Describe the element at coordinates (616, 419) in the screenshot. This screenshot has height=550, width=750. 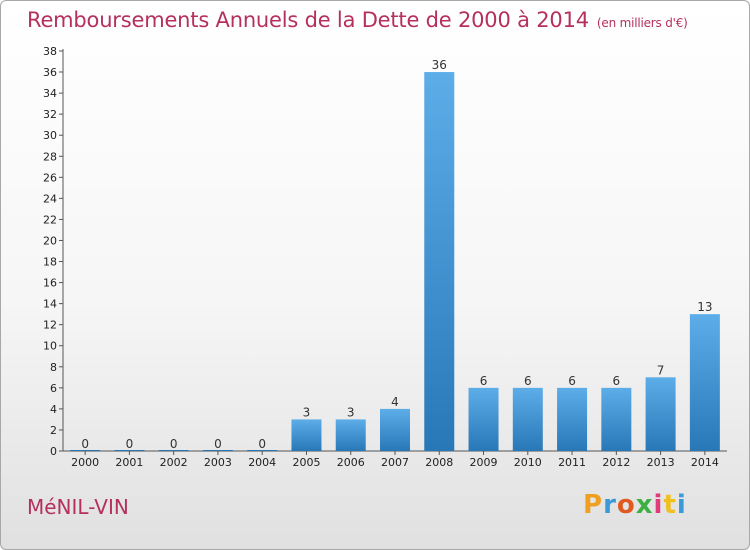
I see `bar-2012` at that location.